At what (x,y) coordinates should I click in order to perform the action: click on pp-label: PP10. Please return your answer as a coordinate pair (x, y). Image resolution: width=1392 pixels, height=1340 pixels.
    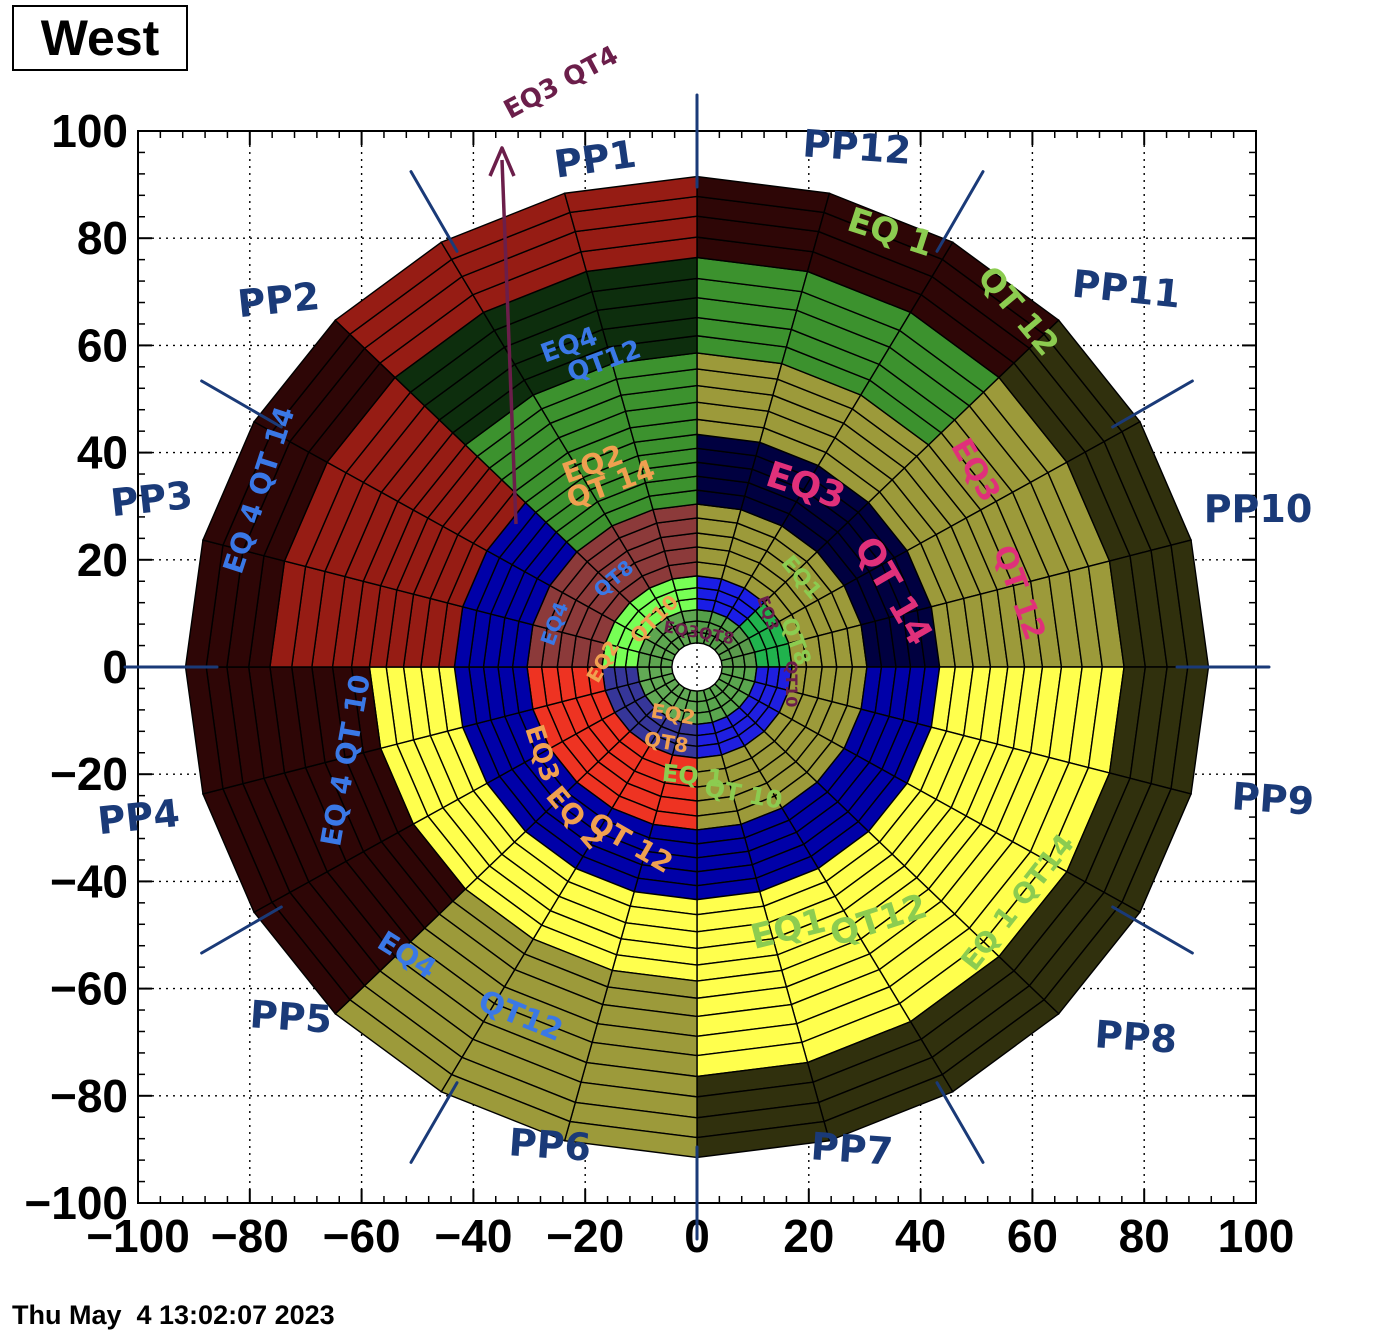
    Looking at the image, I should click on (1258, 509).